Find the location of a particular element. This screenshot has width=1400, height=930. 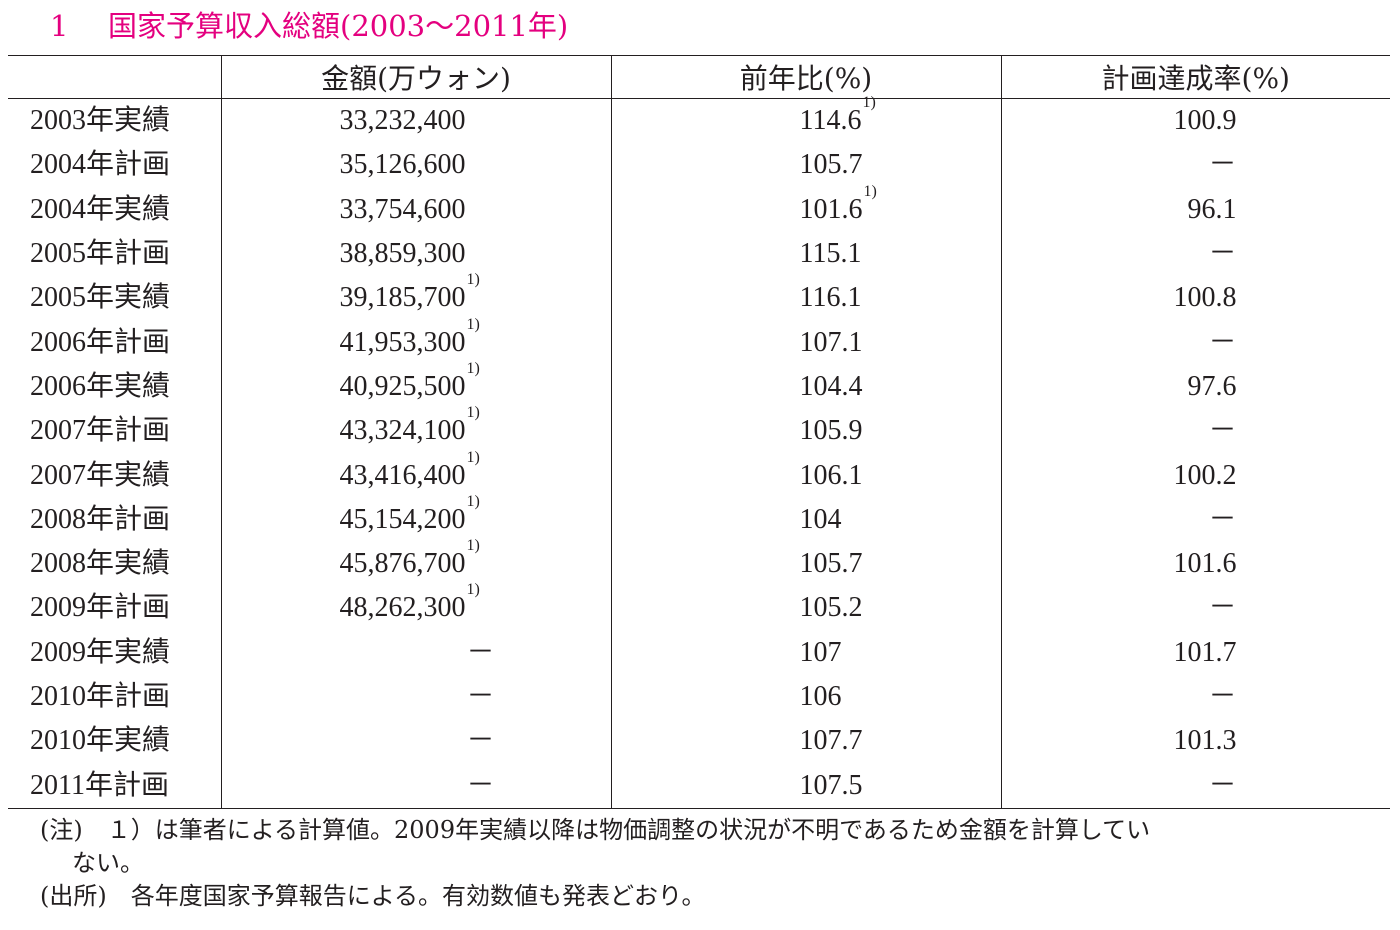

amount-cell-value: 40,925,5001) is located at coordinates (409, 384).